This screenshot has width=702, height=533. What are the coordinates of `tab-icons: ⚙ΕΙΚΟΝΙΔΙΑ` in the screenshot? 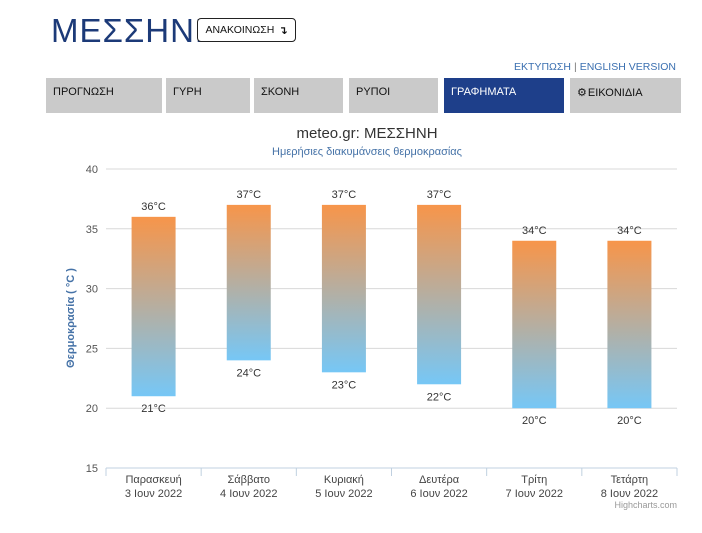 It's located at (625, 95).